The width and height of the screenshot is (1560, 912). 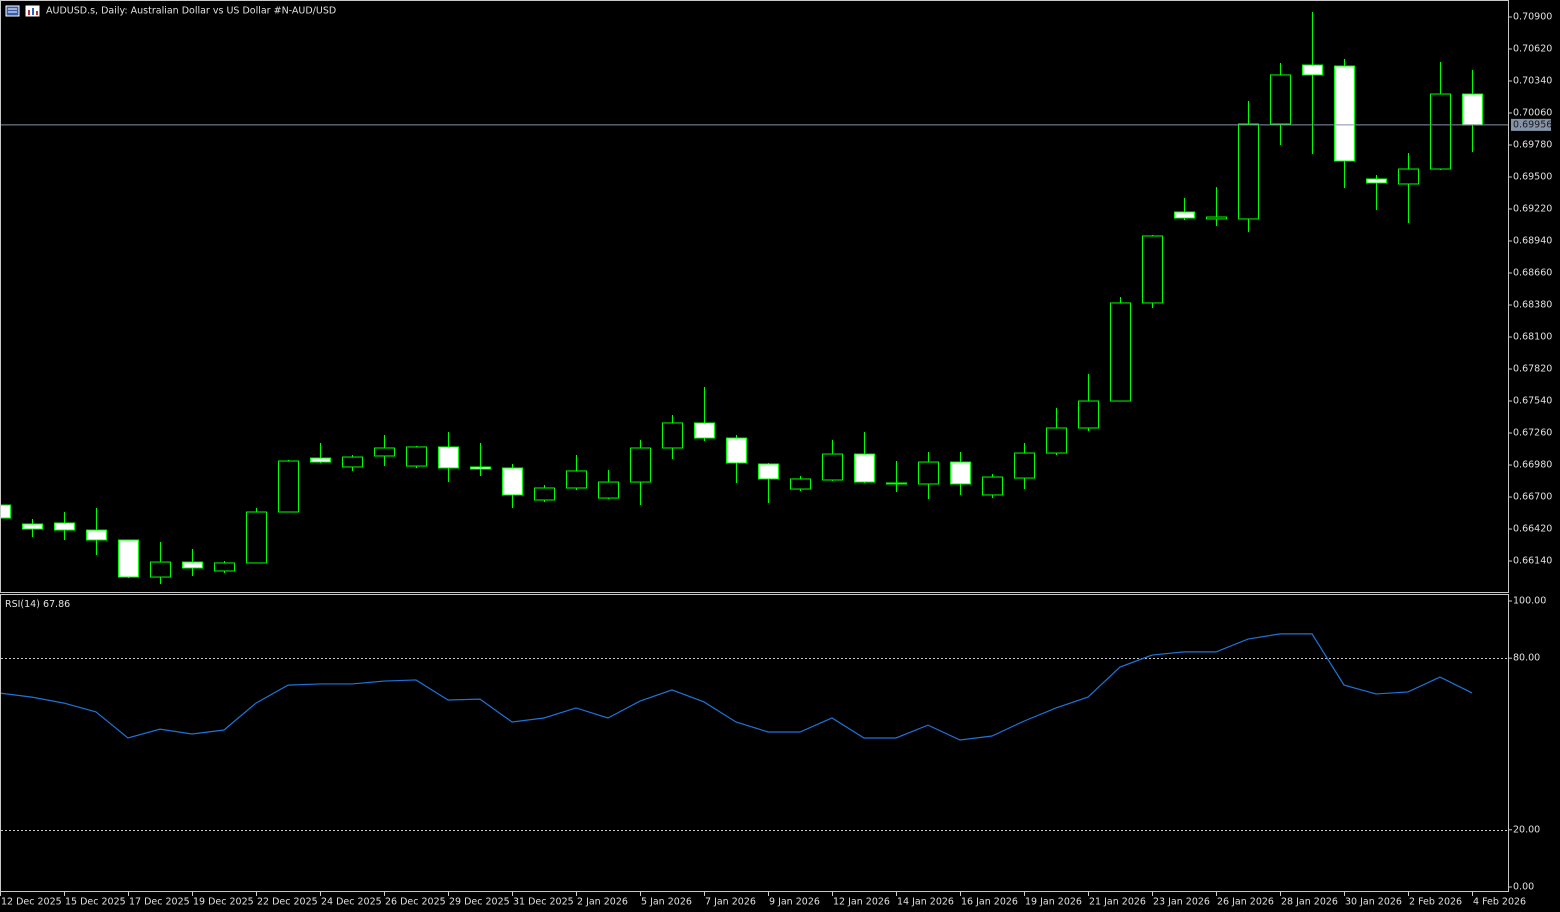 I want to click on y-tick-label: 0.70620, so click(x=1532, y=49).